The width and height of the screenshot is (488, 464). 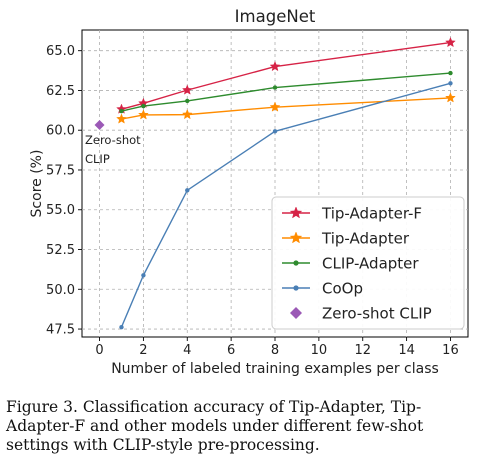 What do you see at coordinates (342, 289) in the screenshot?
I see `legend-label: CoOp` at bounding box center [342, 289].